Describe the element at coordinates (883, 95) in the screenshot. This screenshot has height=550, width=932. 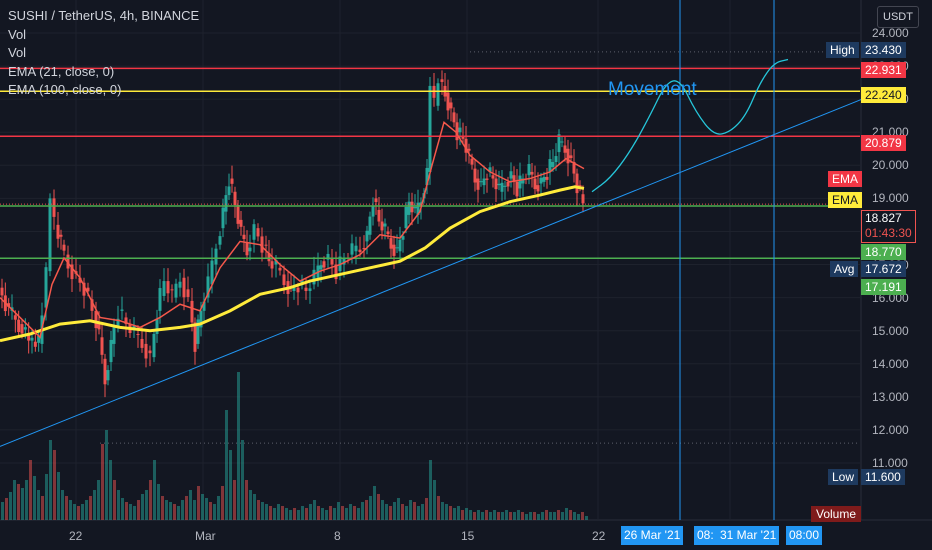
I see `yellow-level-tag: 22.240` at that location.